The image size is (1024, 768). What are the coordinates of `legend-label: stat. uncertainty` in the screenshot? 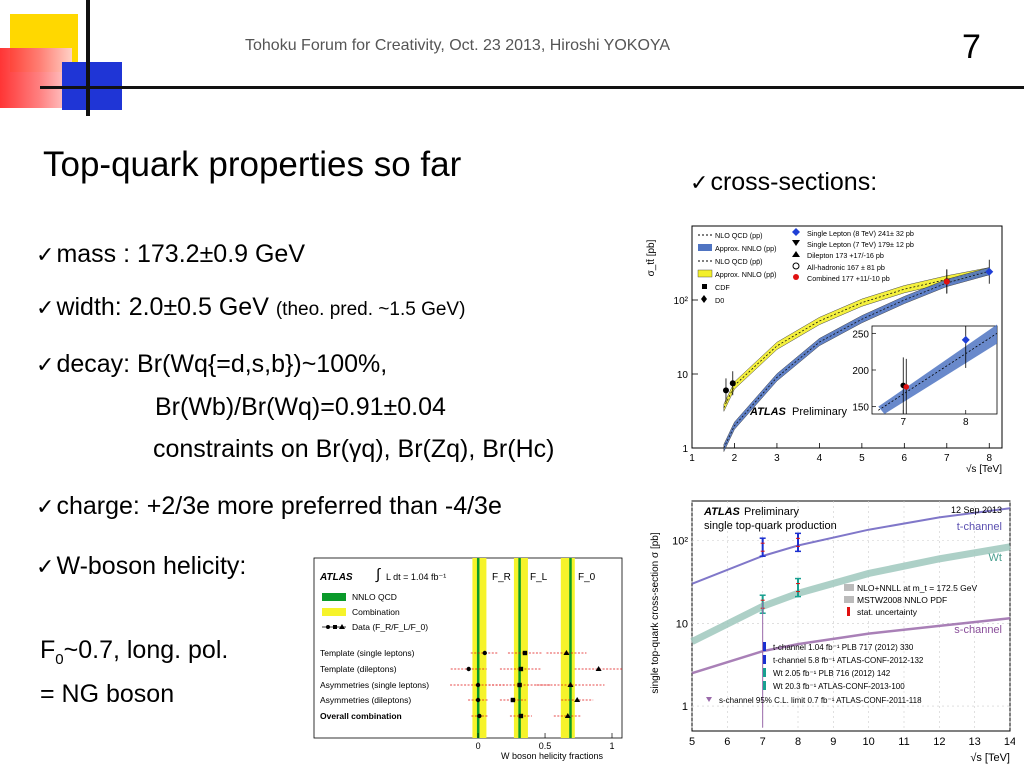 It's located at (887, 612).